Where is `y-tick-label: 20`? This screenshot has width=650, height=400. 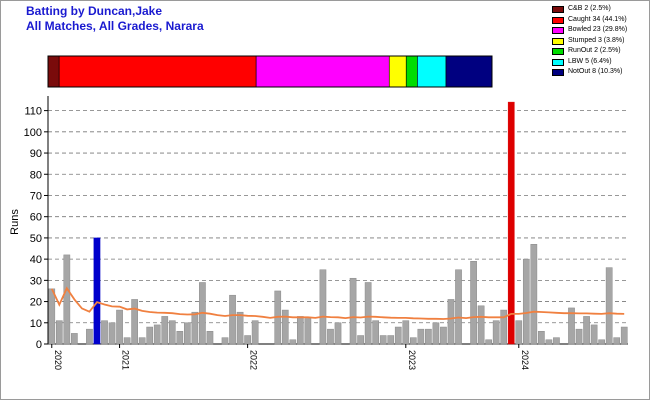 y-tick-label: 20 is located at coordinates (36, 303).